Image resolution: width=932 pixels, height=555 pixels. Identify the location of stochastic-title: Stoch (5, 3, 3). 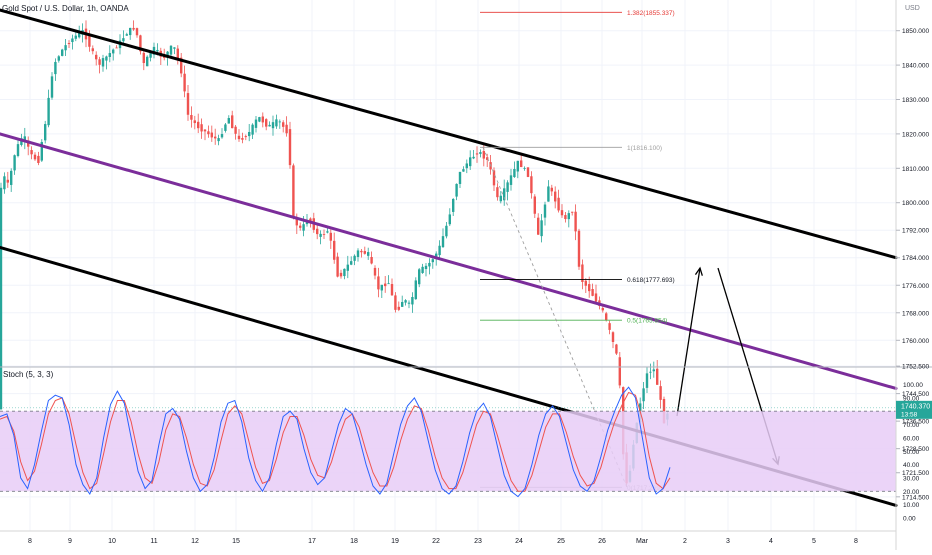
(28, 374).